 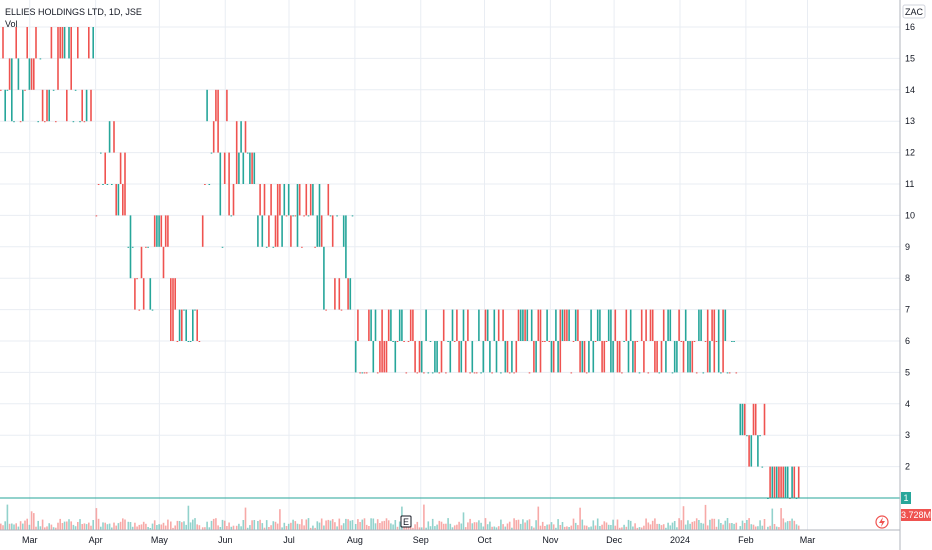 I want to click on lightning-icon, so click(x=882, y=522).